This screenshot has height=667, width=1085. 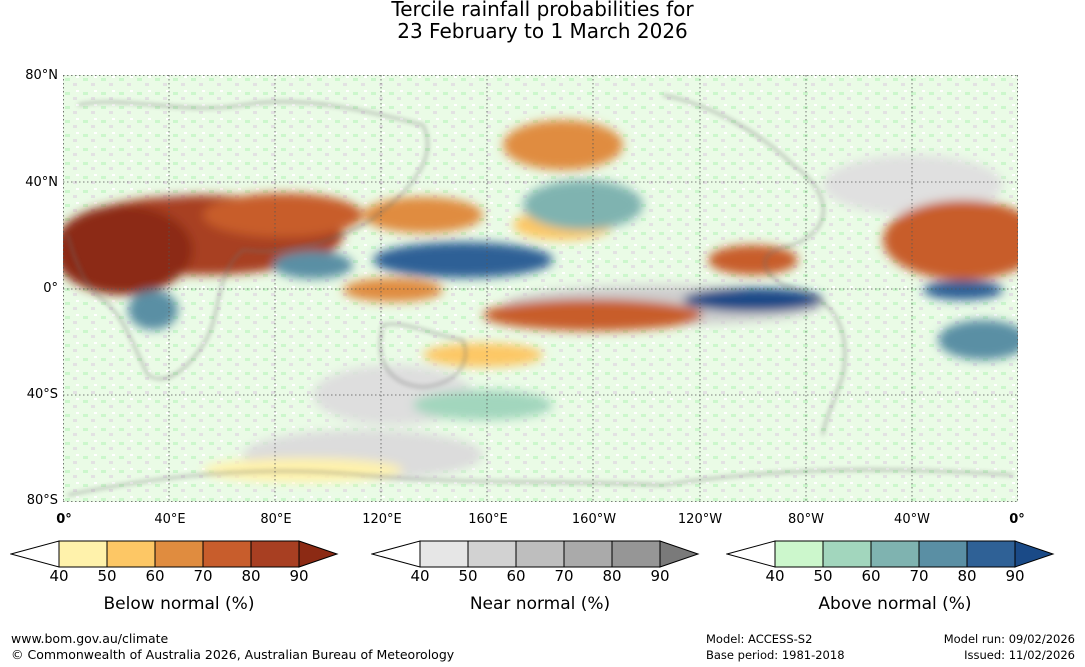 What do you see at coordinates (912, 519) in the screenshot?
I see `lon-label-40w: 40°W` at bounding box center [912, 519].